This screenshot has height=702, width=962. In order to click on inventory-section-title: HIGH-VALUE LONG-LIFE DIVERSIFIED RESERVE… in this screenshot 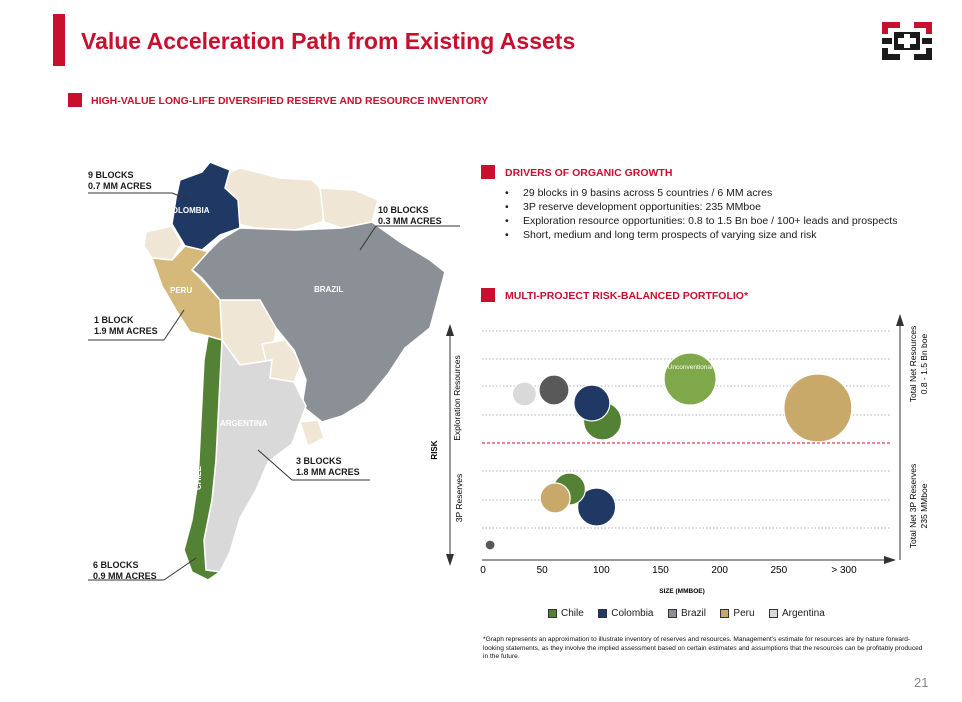, I will do `click(290, 101)`.